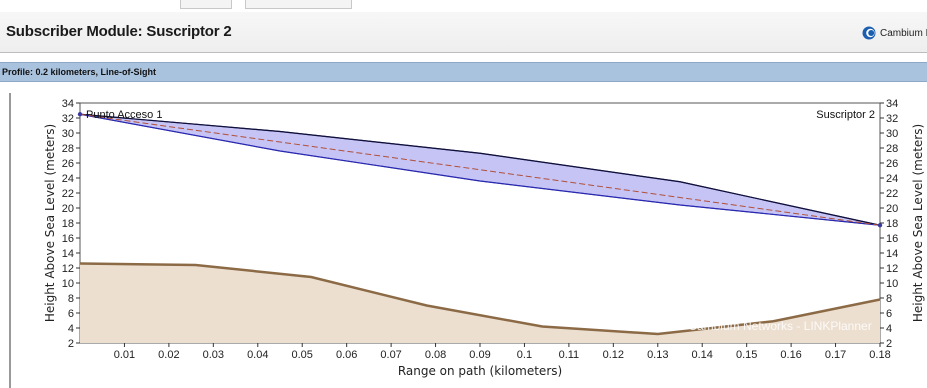  What do you see at coordinates (119, 31) in the screenshot?
I see `window-title: Subscriber Module: Suscriptor 2` at bounding box center [119, 31].